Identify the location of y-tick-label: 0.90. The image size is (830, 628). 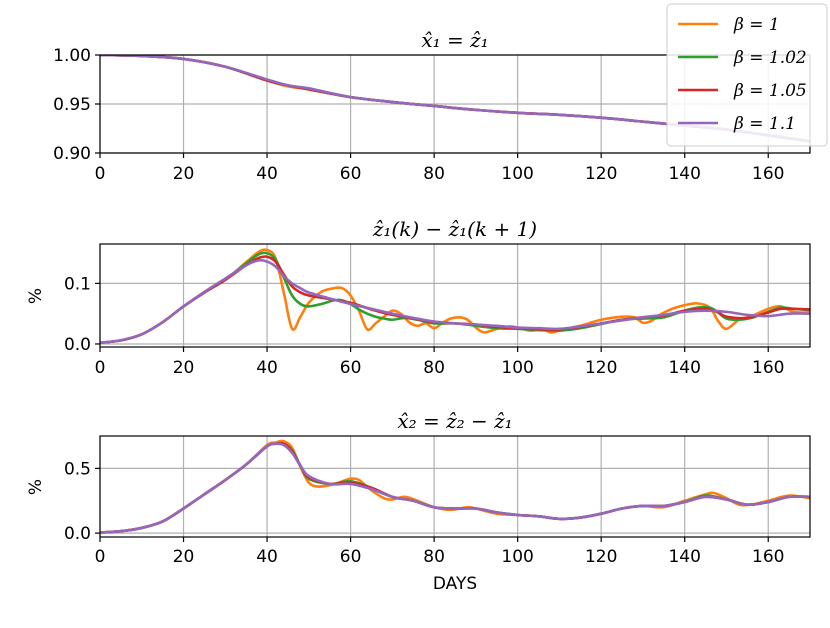
(72, 154).